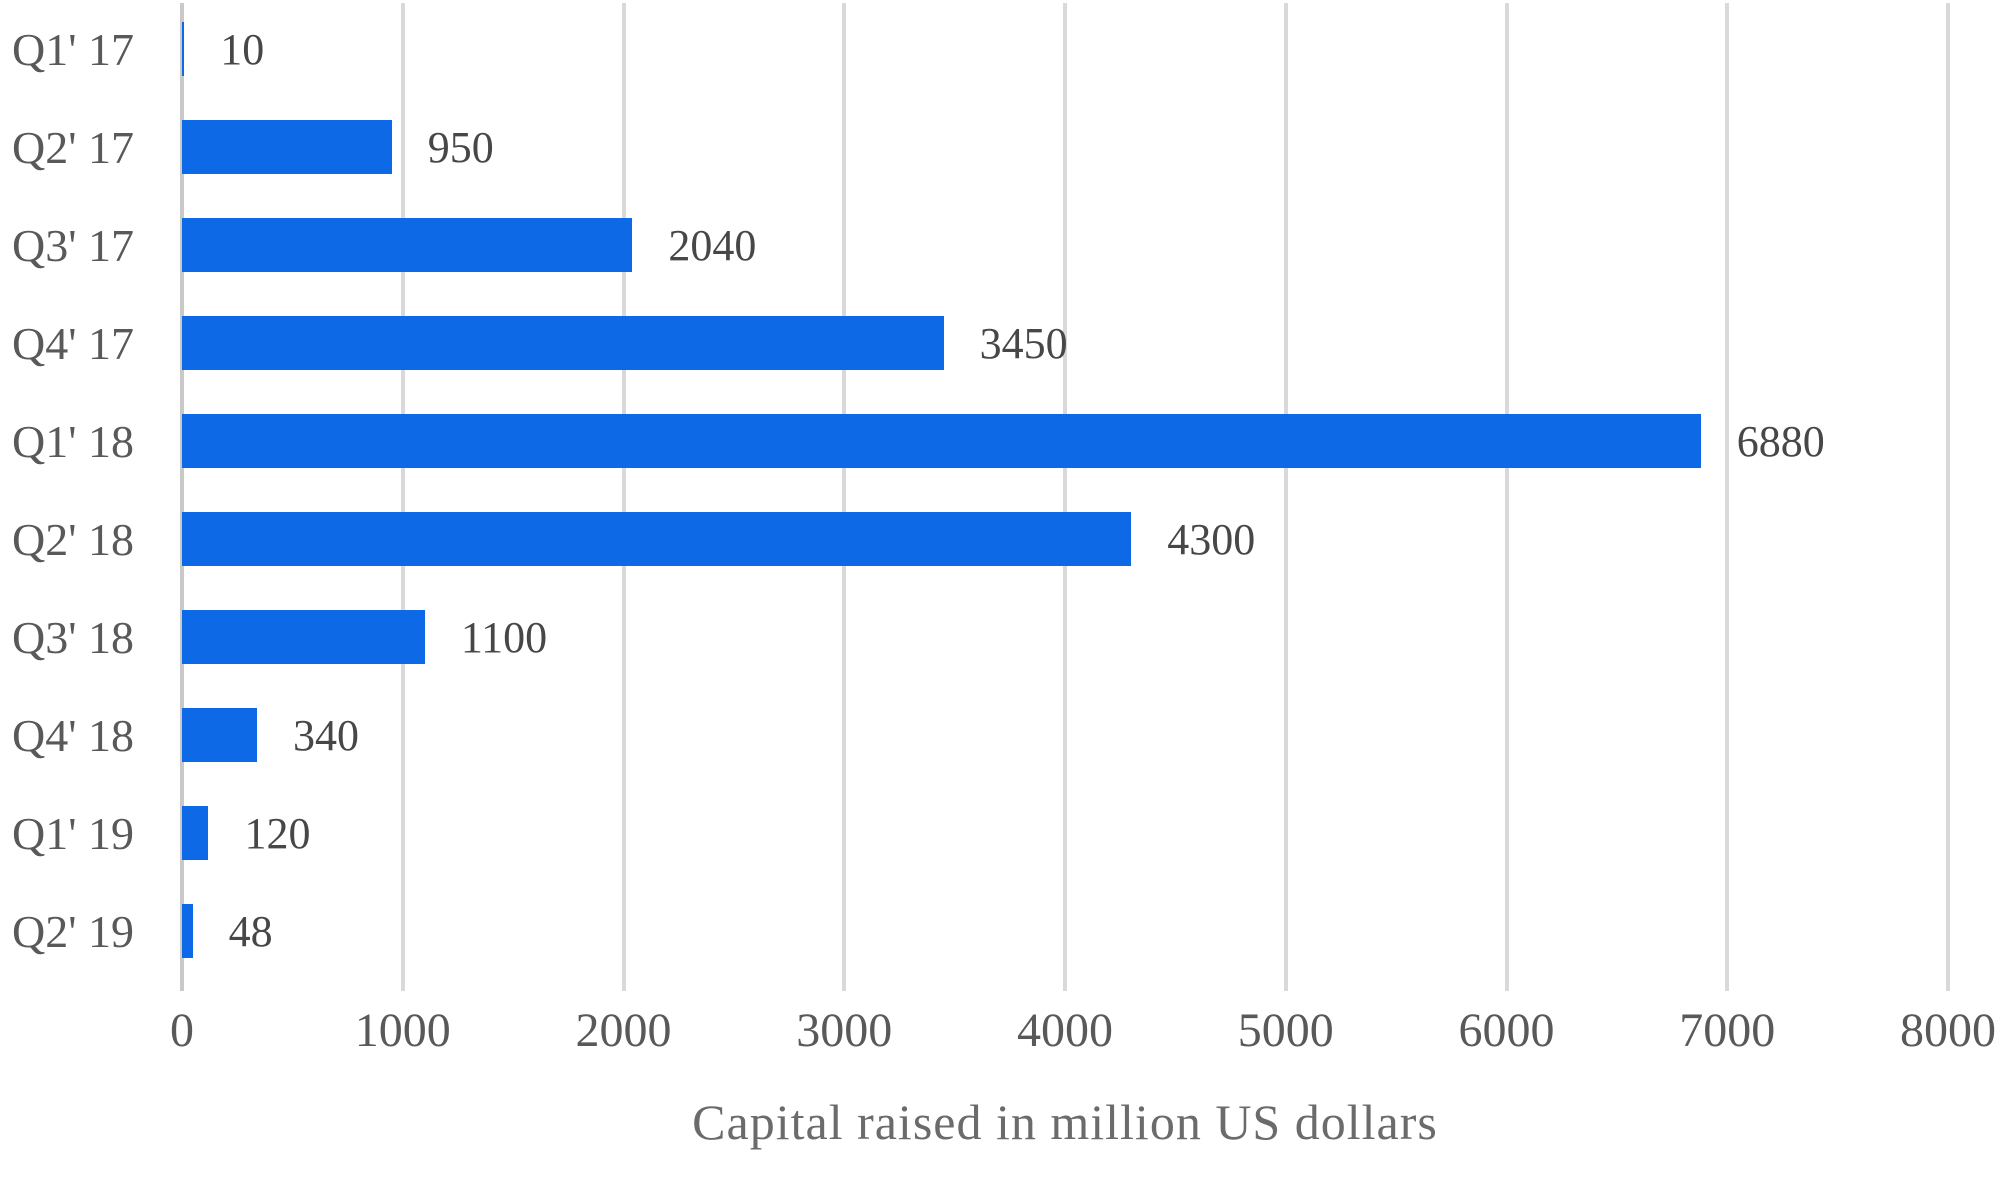 This screenshot has height=1180, width=2000. What do you see at coordinates (73, 245) in the screenshot?
I see `category-label: Q3' 17` at bounding box center [73, 245].